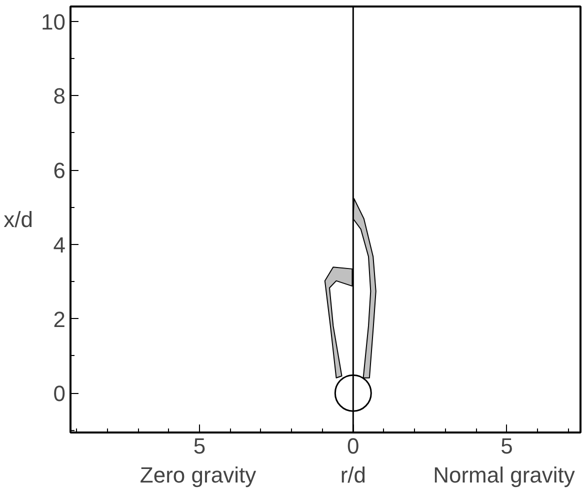 The height and width of the screenshot is (490, 584). What do you see at coordinates (353, 475) in the screenshot?
I see `x-axis-title: r/d` at bounding box center [353, 475].